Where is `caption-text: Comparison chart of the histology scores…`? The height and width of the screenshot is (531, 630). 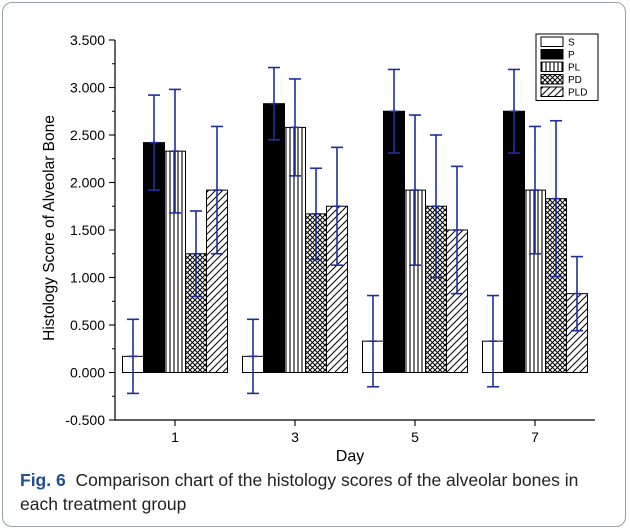 caption-text: Comparison chart of the histology scores… is located at coordinates (299, 492).